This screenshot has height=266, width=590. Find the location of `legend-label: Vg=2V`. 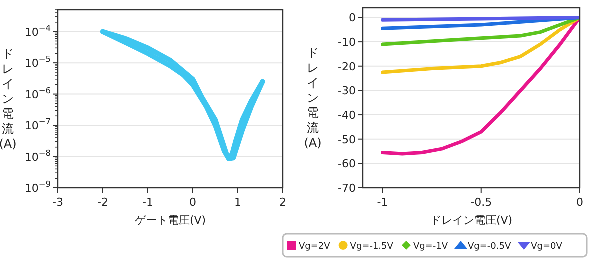

legend-label: Vg=2V is located at coordinates (315, 247).